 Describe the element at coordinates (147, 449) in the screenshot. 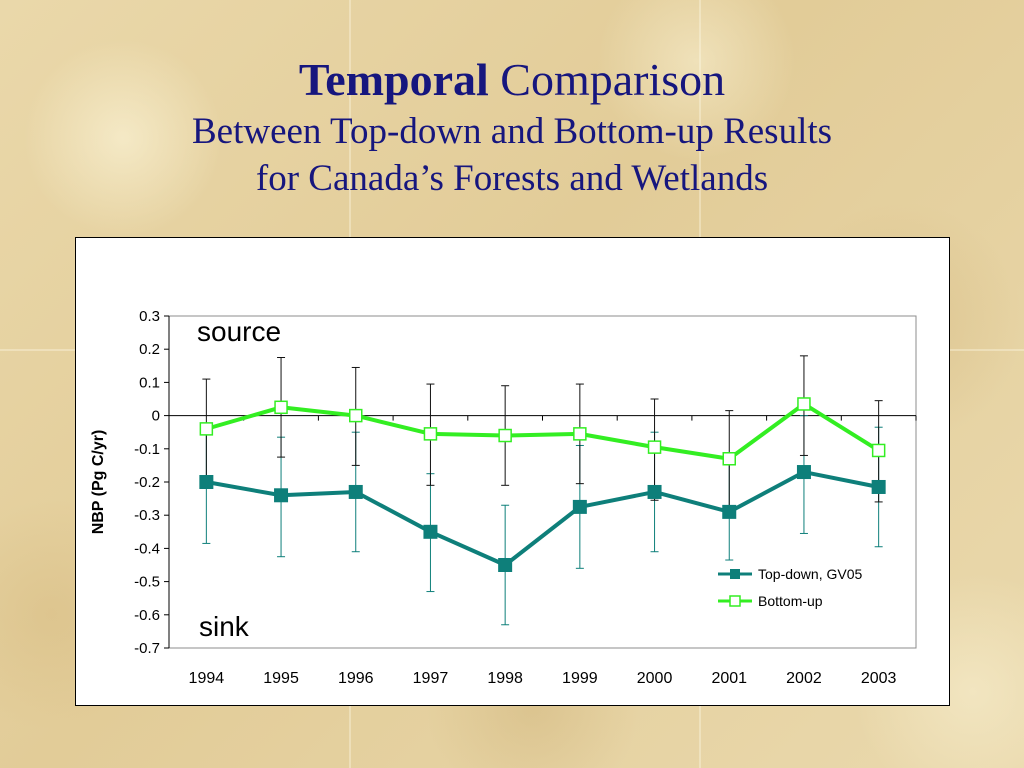

I see `y-tick-label: -0.1` at that location.